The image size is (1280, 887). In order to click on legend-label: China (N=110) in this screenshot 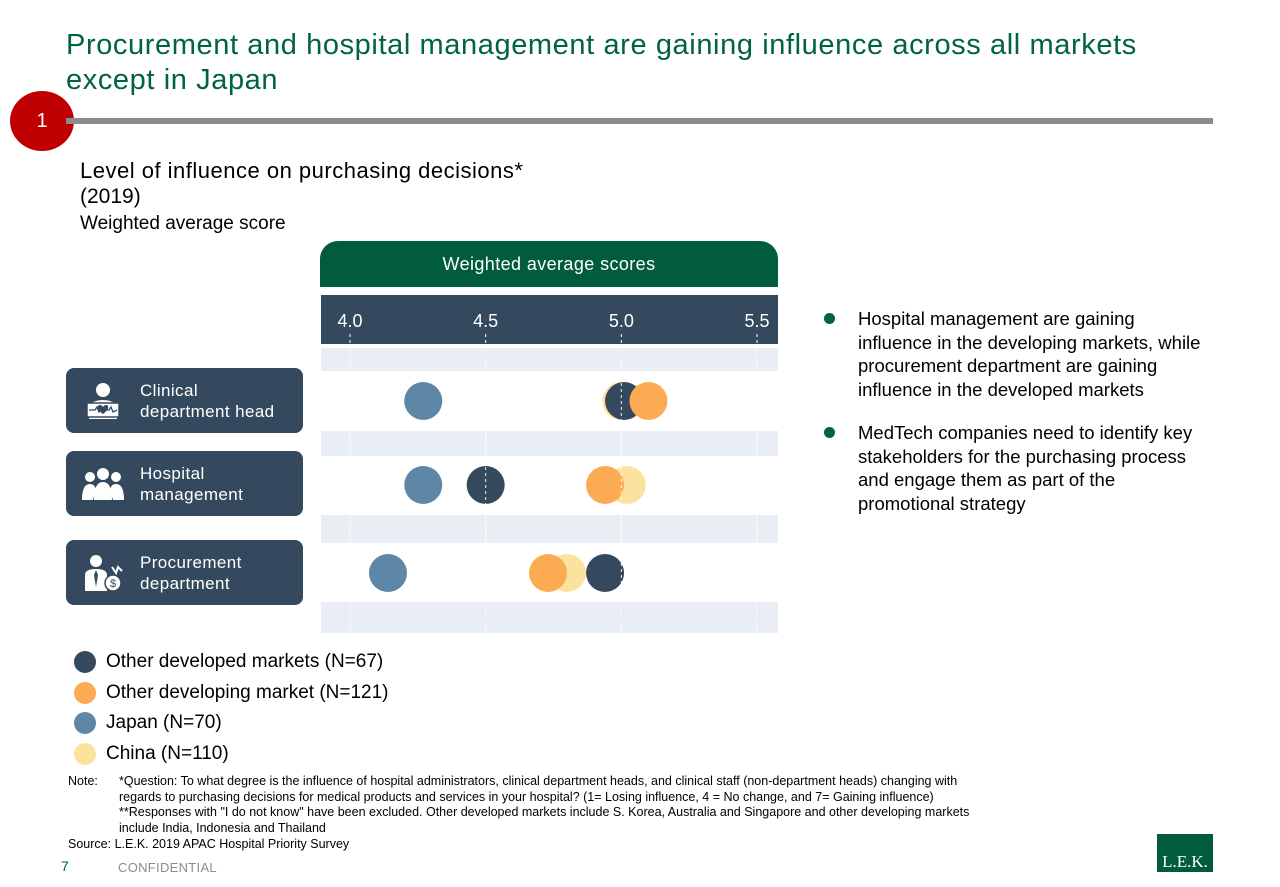, I will do `click(167, 753)`.